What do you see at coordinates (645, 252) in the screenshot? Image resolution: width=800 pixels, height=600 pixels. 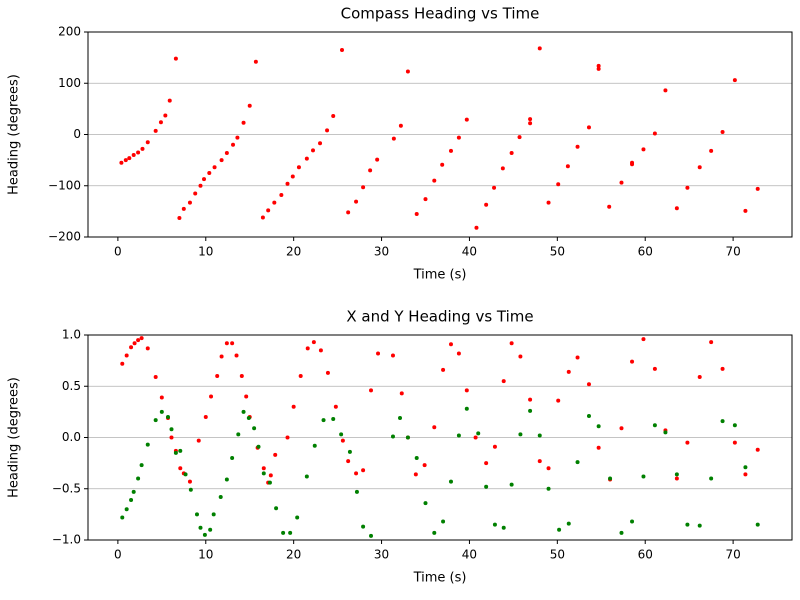 I see `x-tick-label: 60` at bounding box center [645, 252].